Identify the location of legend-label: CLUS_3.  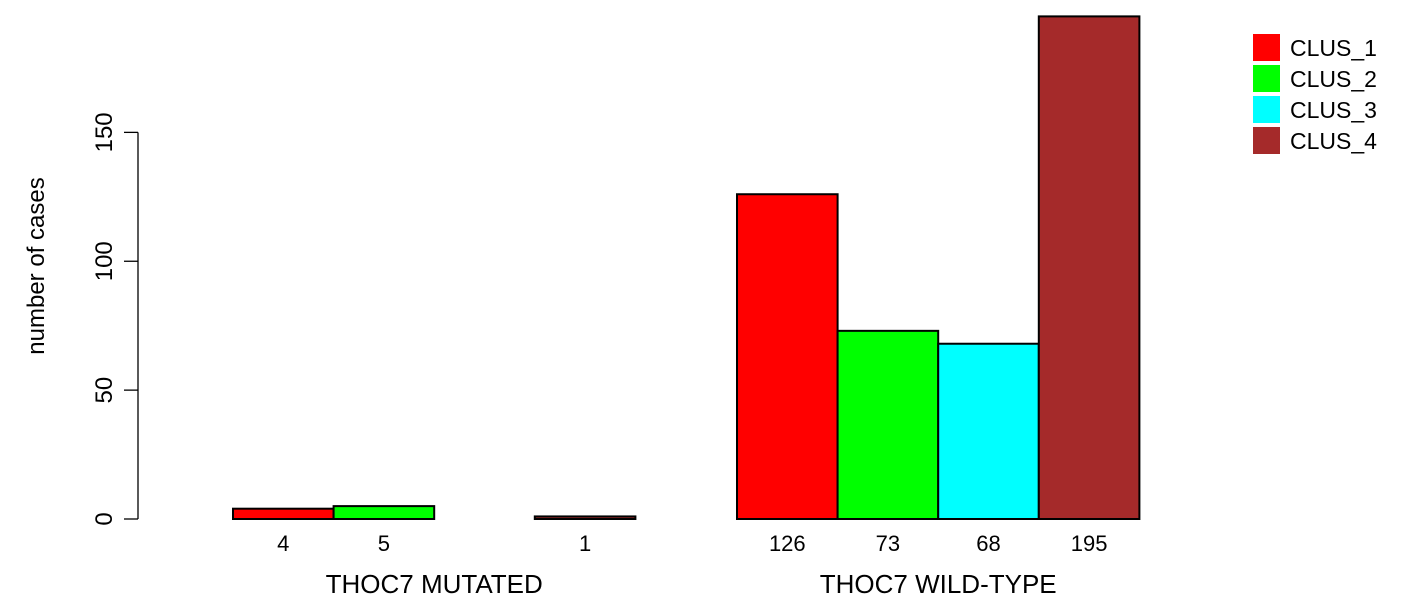
(1333, 110).